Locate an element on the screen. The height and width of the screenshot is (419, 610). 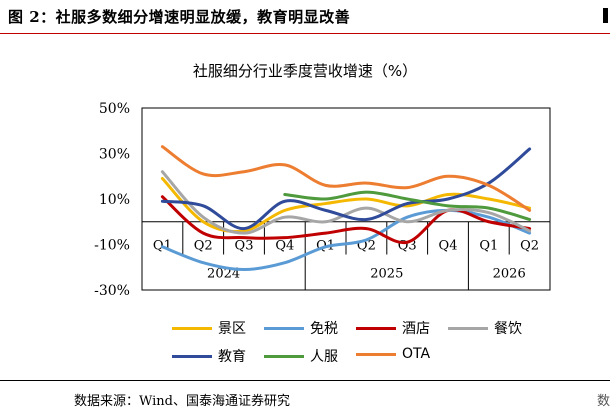
legend-item: 餐饮 is located at coordinates (485, 328).